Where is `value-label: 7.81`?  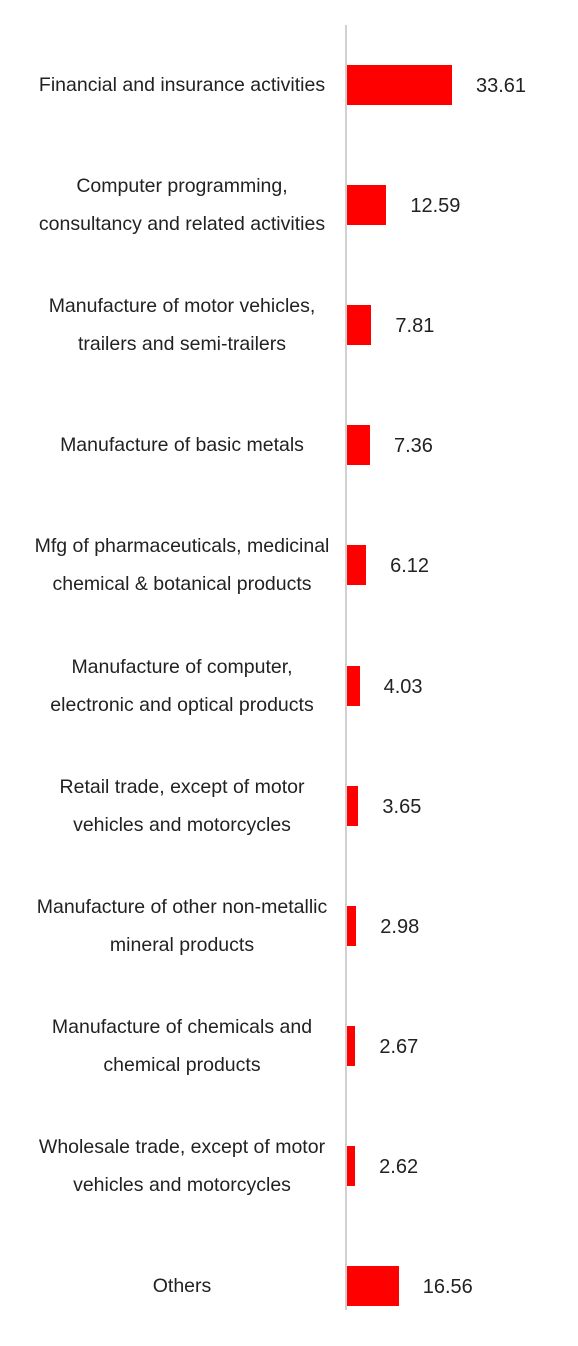
value-label: 7.81 is located at coordinates (415, 326).